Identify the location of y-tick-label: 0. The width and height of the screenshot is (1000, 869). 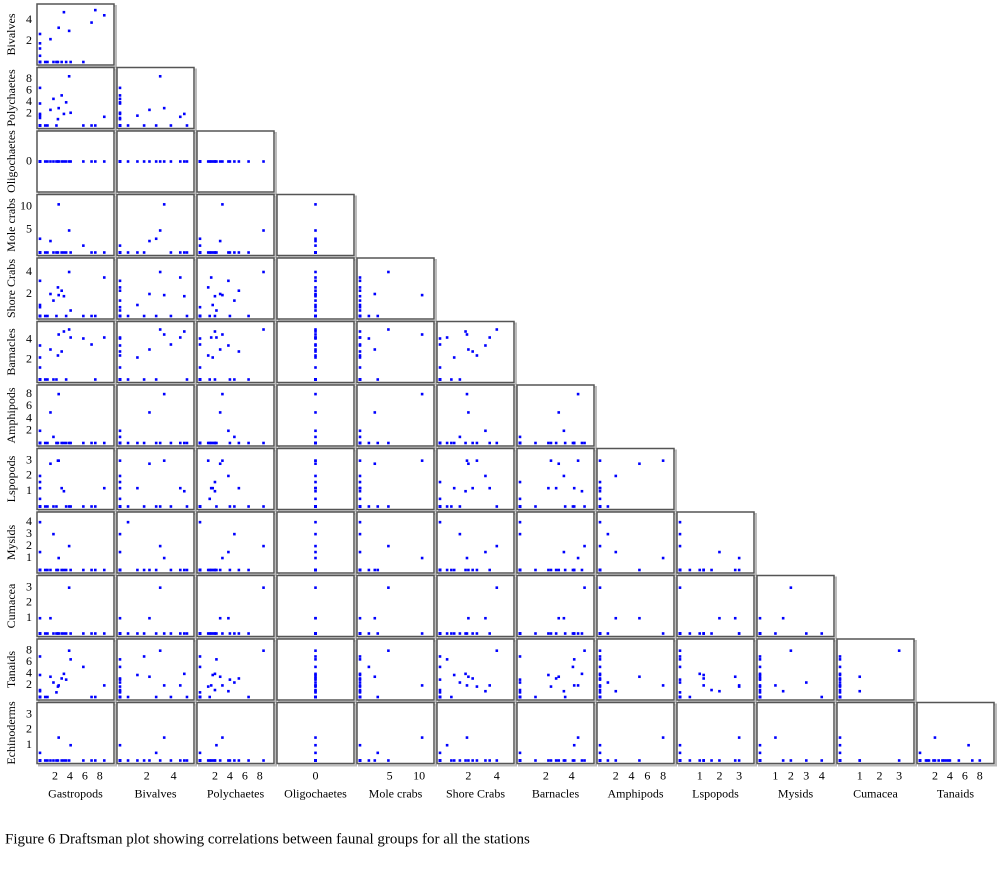
(29, 160).